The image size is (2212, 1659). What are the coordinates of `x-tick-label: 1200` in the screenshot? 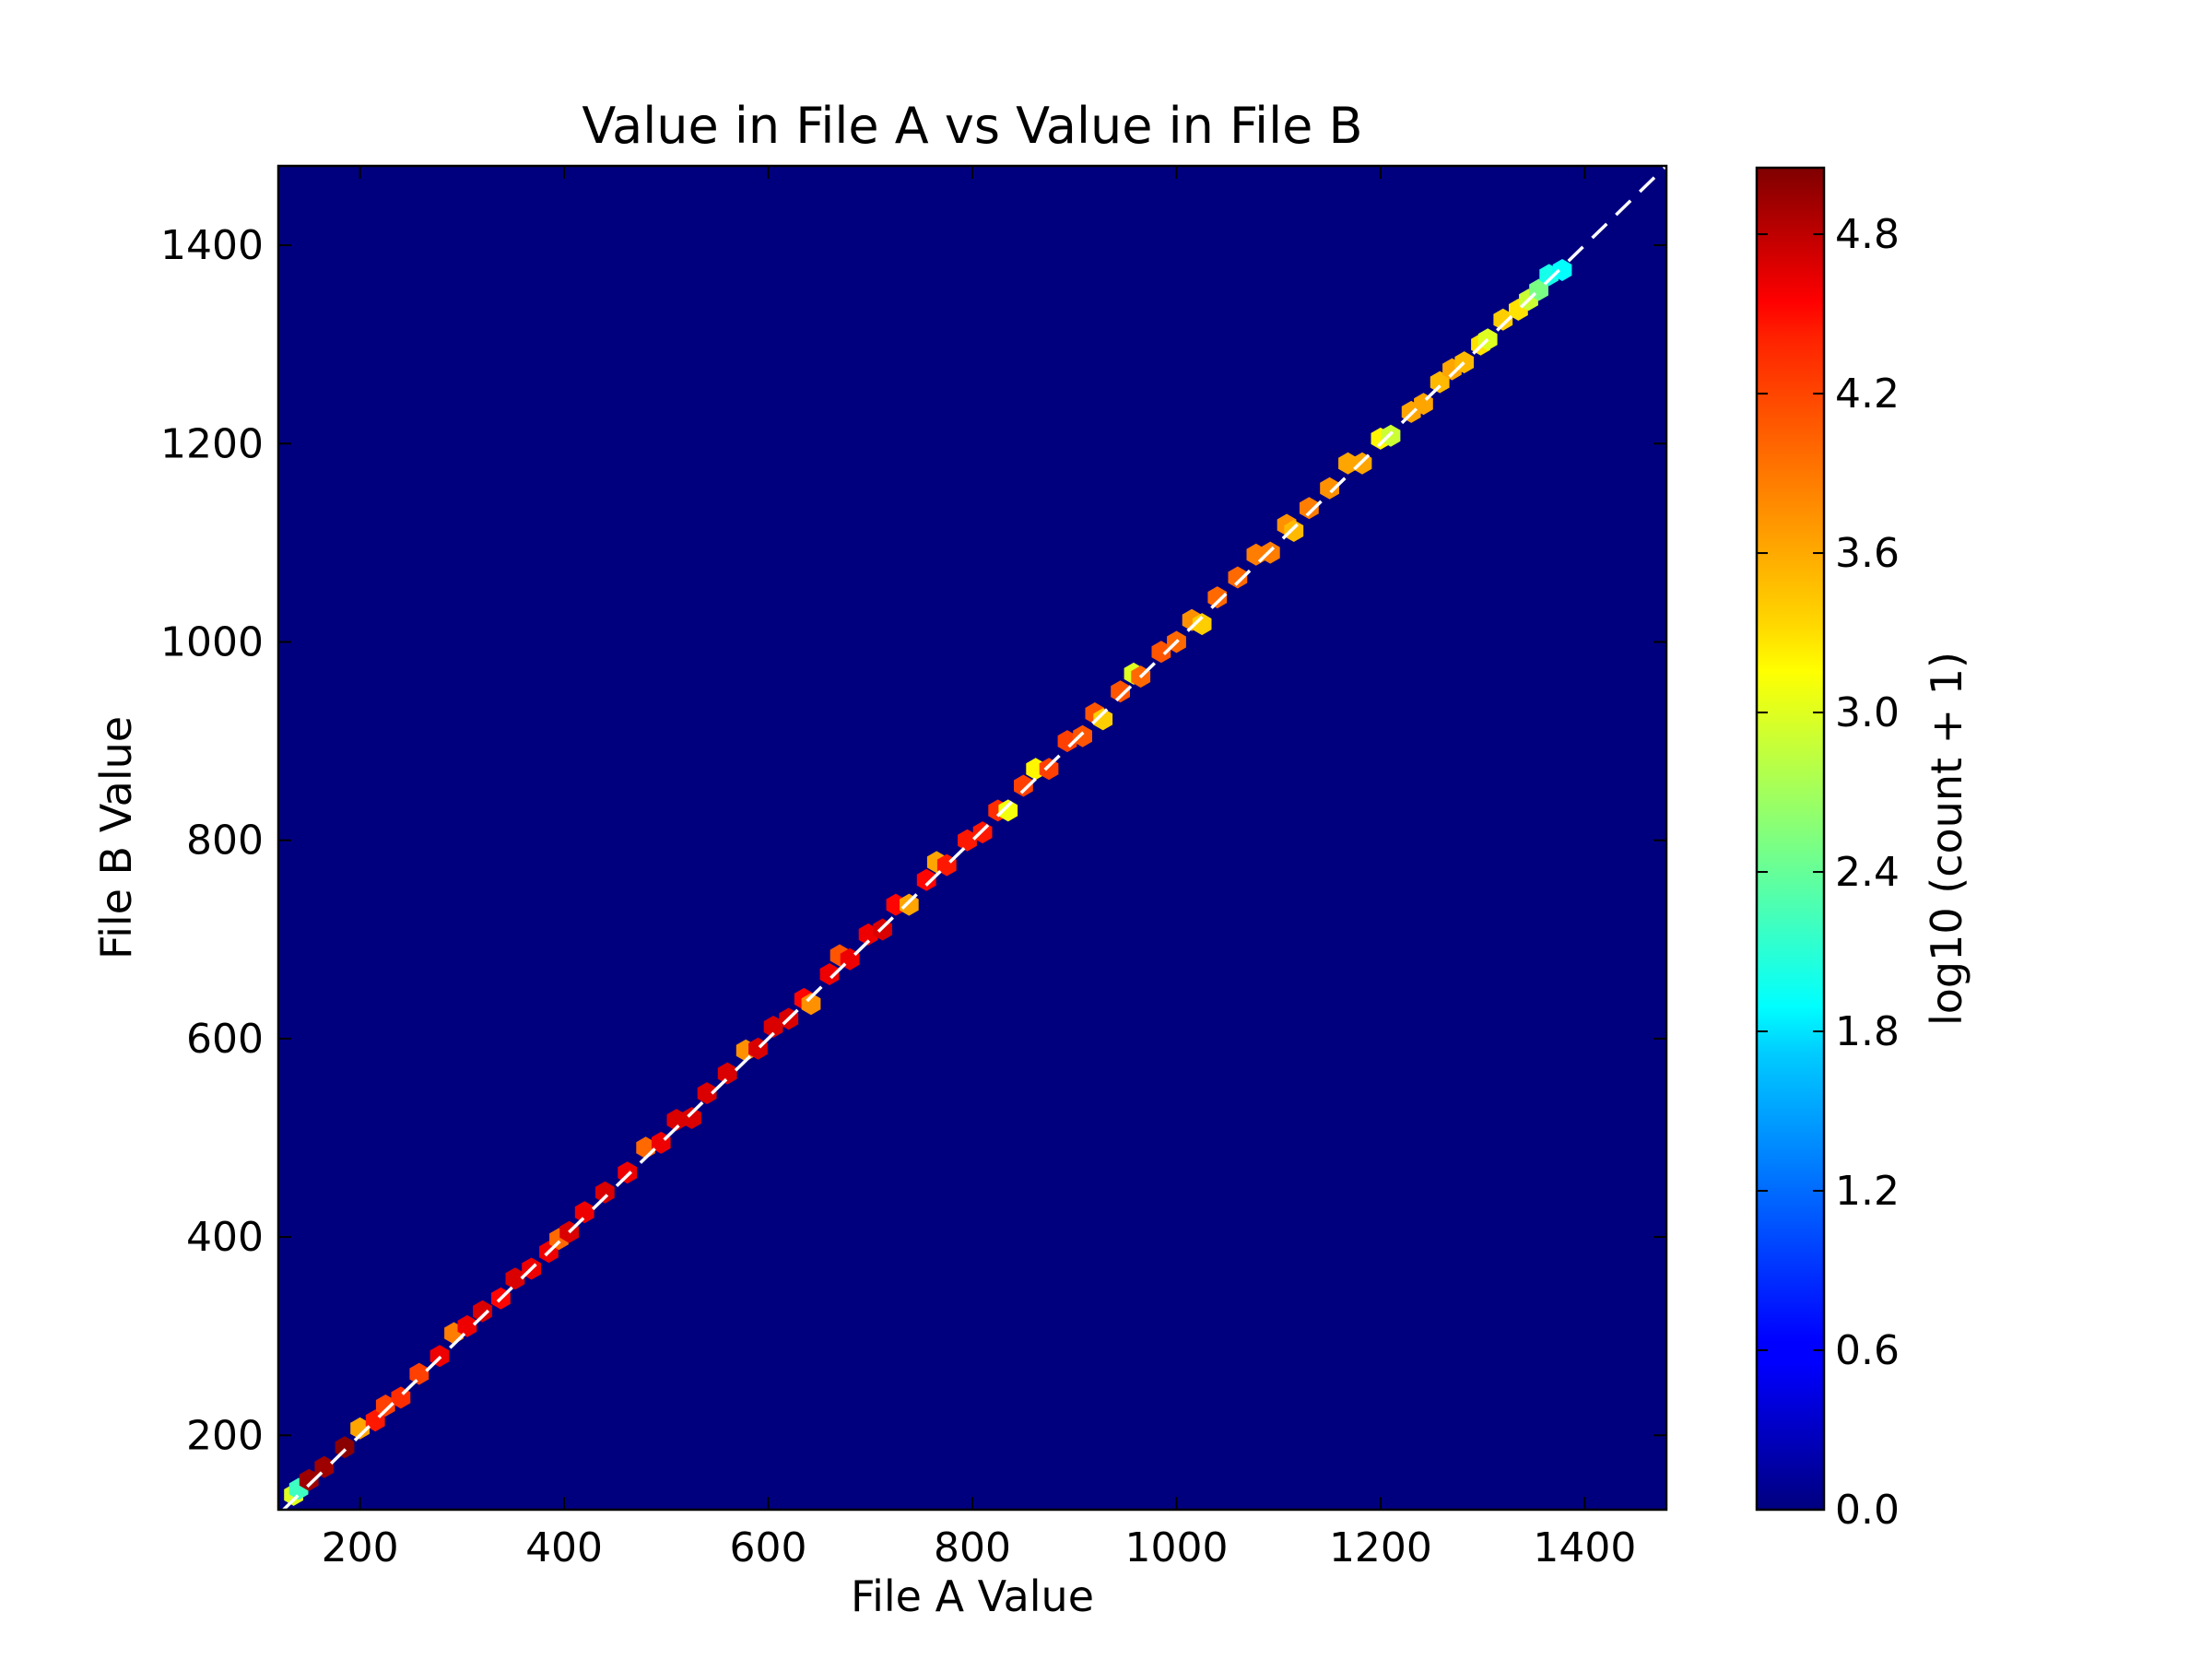 It's located at (1380, 1547).